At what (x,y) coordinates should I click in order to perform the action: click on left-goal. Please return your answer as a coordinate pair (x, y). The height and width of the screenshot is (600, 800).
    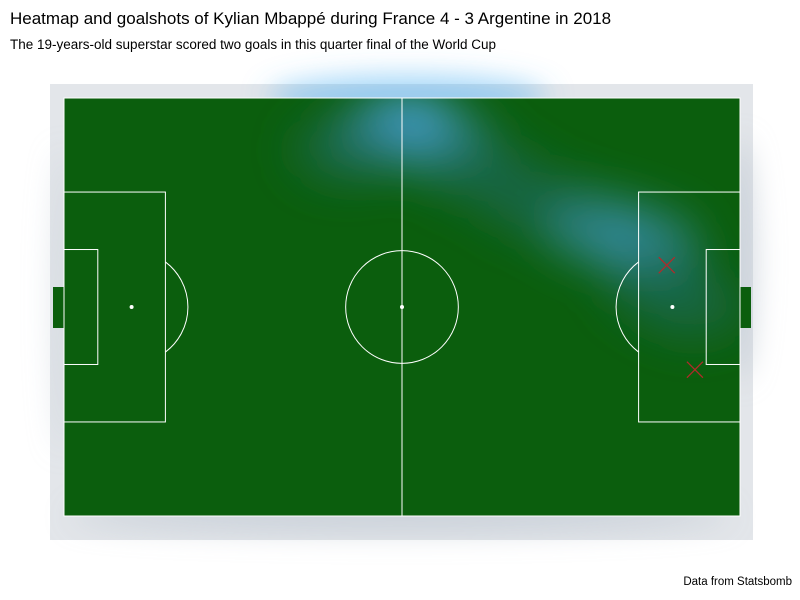
    Looking at the image, I should click on (58, 307).